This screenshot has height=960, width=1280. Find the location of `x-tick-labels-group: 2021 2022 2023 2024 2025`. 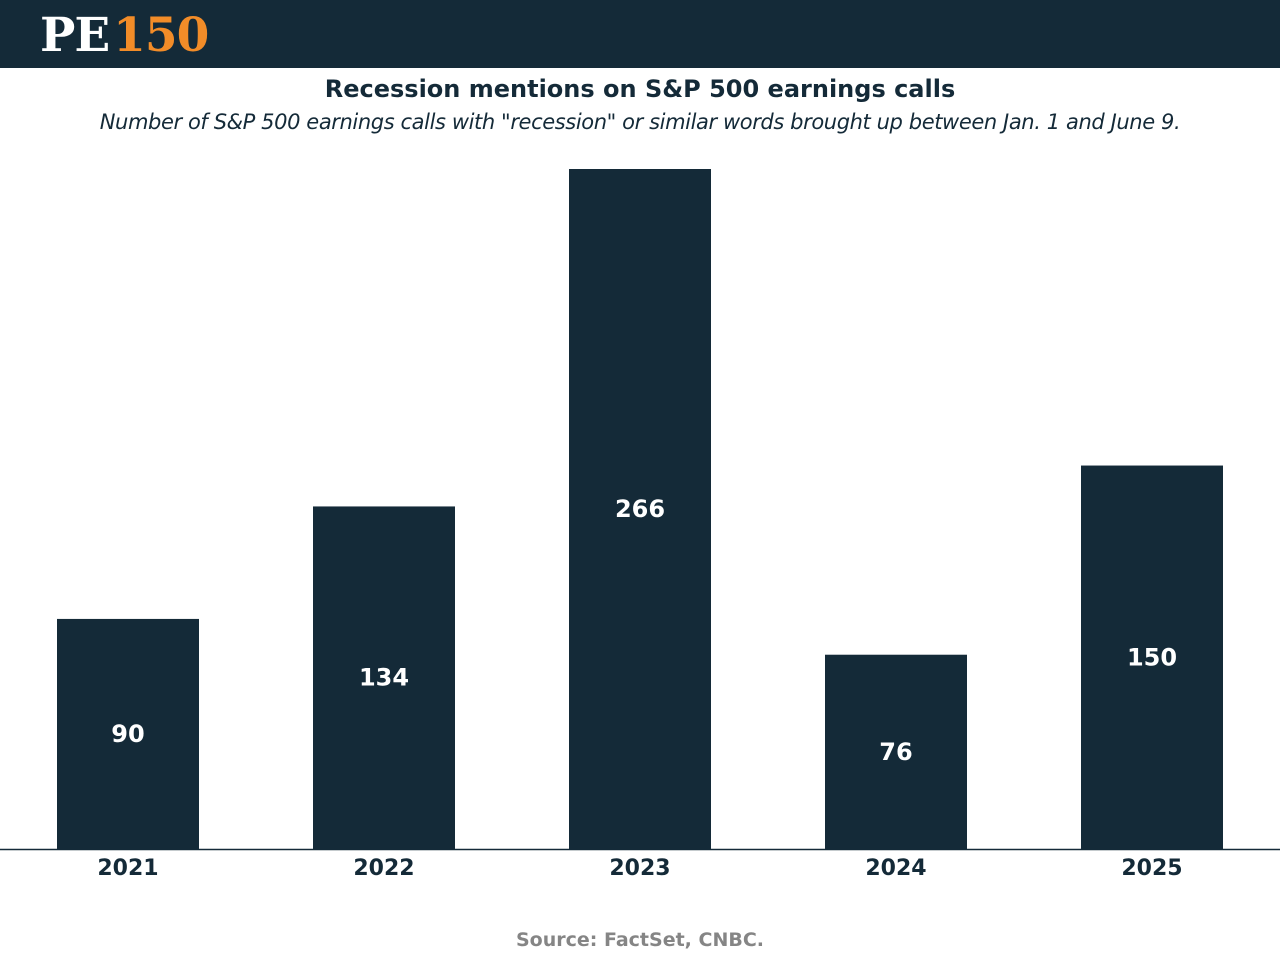

x-tick-labels-group: 2021 2022 2023 2024 2025 is located at coordinates (639, 868).